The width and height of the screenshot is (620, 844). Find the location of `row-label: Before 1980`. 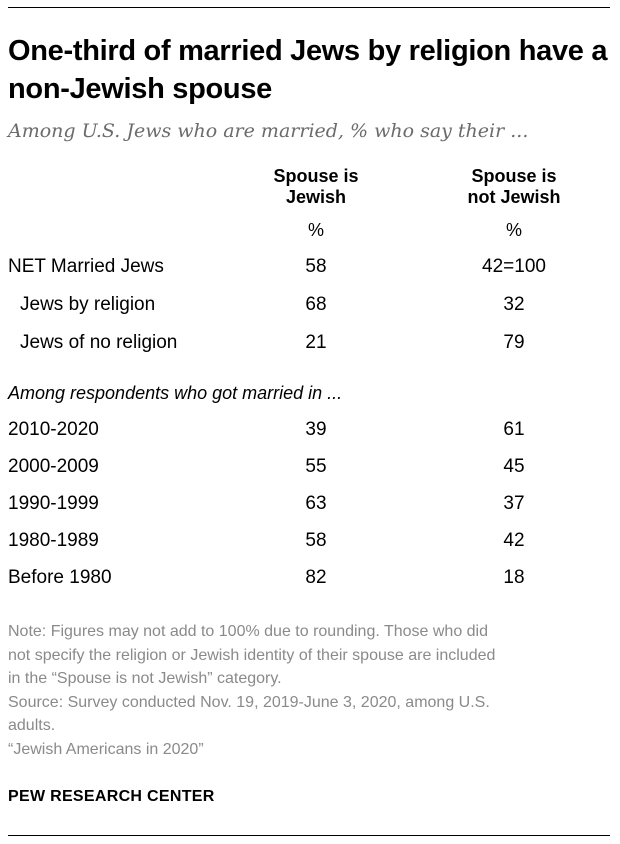

row-label: Before 1980 is located at coordinates (60, 577).